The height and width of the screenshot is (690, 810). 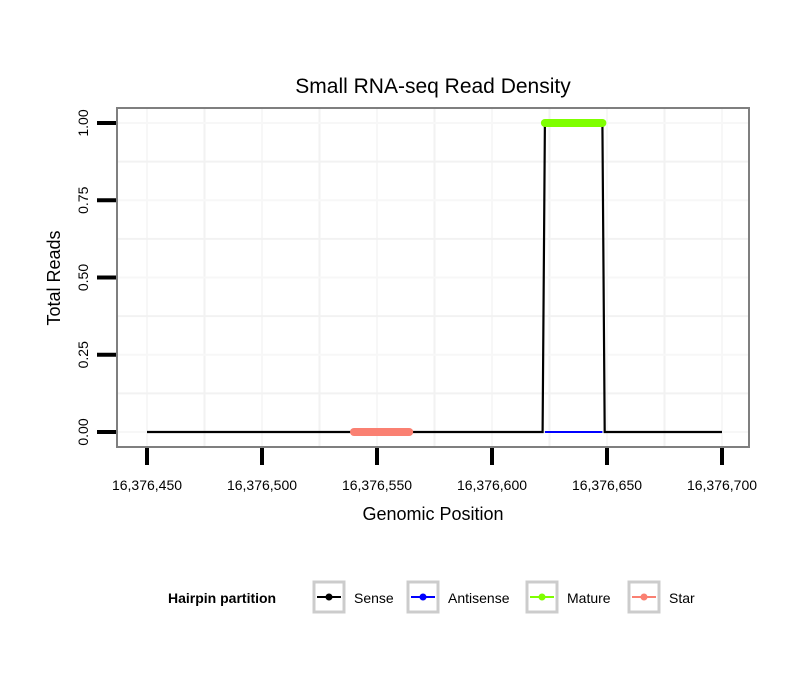 I want to click on x-tick-label: 16,376,600, so click(x=492, y=485).